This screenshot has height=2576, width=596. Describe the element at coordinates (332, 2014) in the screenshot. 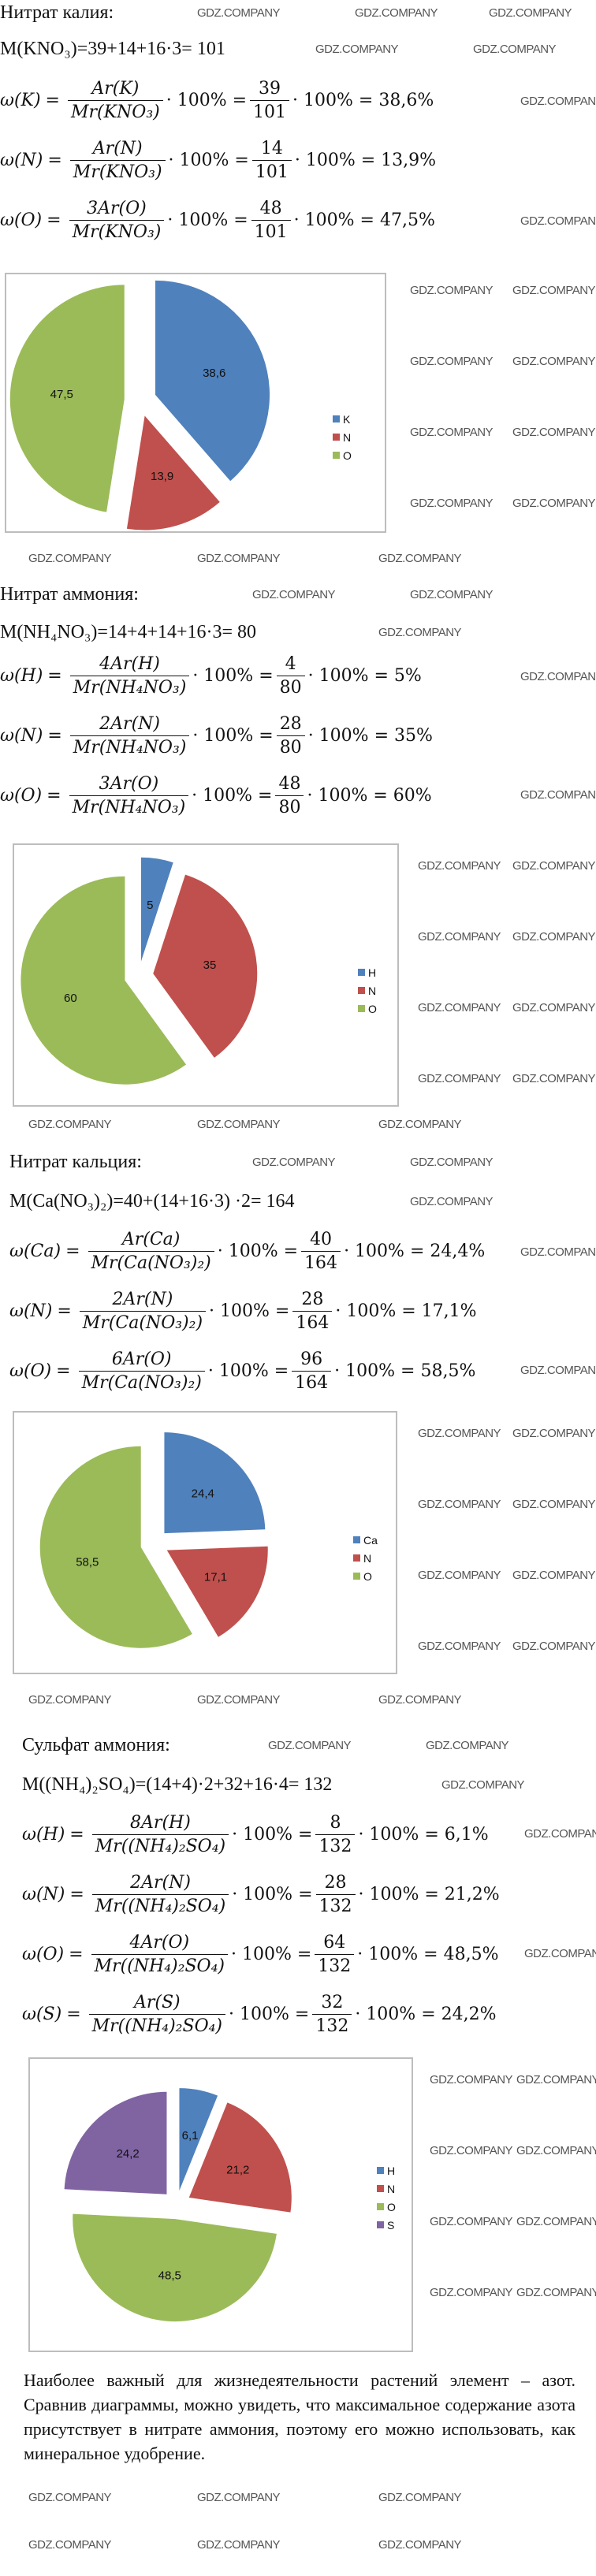

I see `value-fraction: 32 132` at that location.